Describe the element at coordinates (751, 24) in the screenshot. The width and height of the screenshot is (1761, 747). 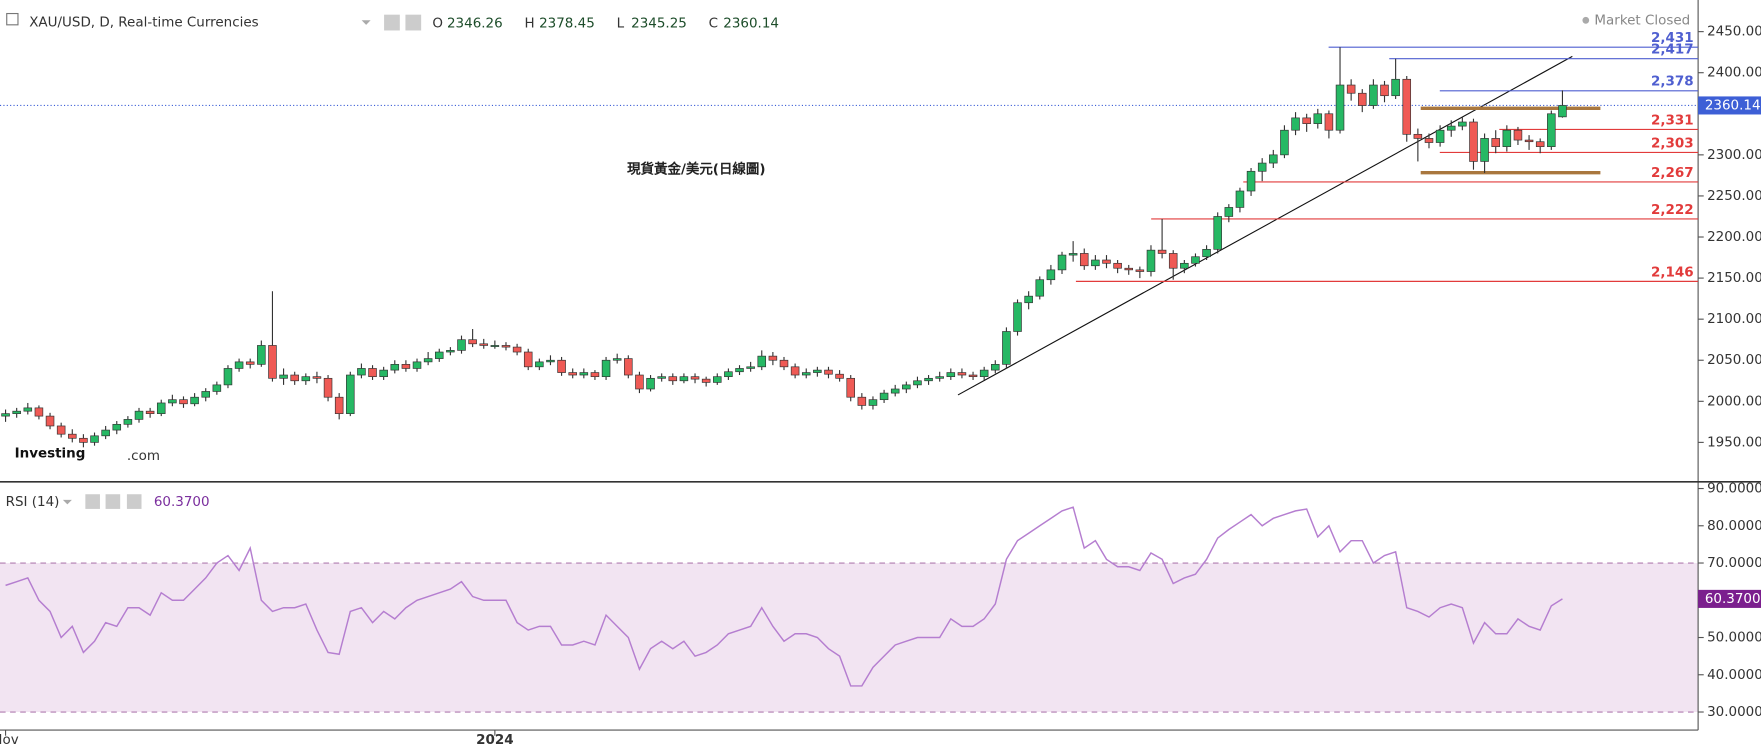
I see `ohlc-value: 2360.14` at that location.